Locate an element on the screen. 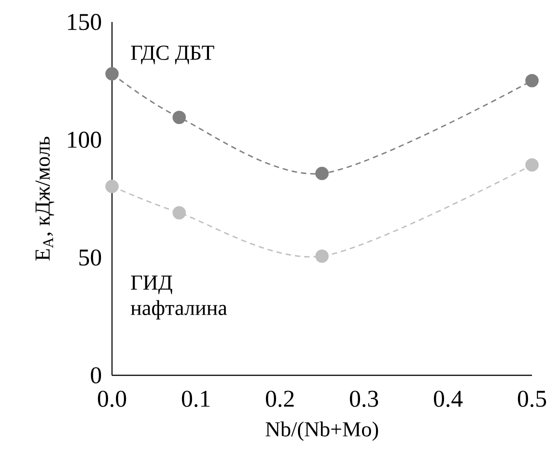 The image size is (552, 452). x-tick-label: 0.4 is located at coordinates (448, 398).